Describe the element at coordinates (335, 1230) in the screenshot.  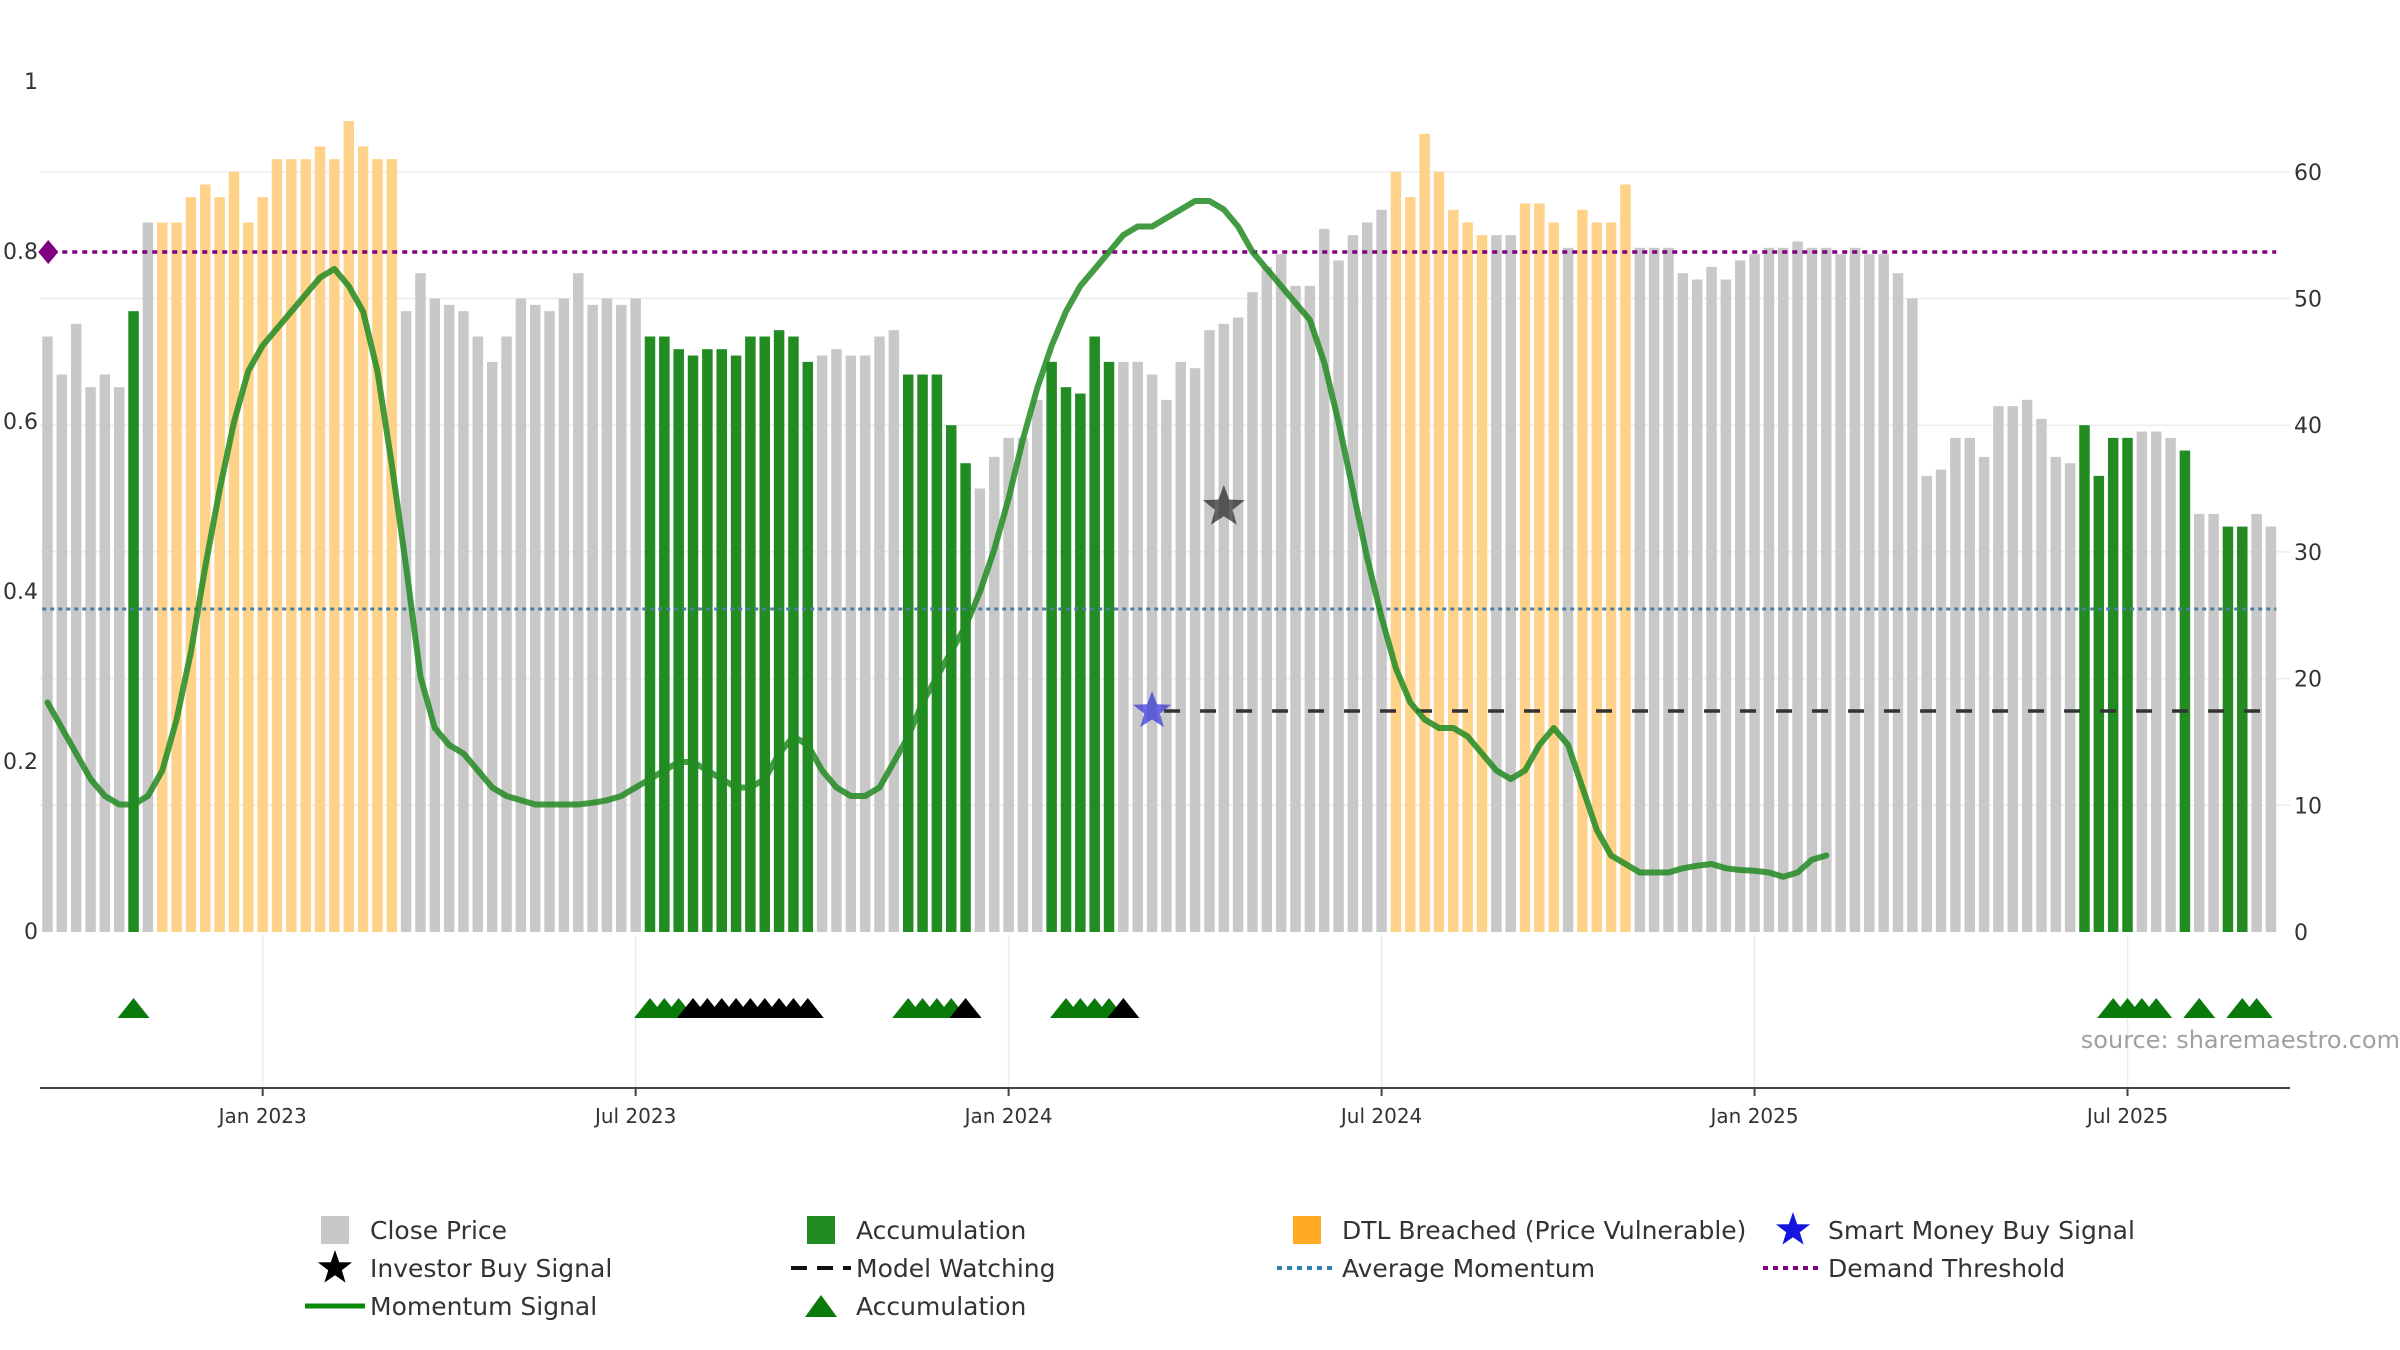
I see `legend-gray-square-icon` at that location.